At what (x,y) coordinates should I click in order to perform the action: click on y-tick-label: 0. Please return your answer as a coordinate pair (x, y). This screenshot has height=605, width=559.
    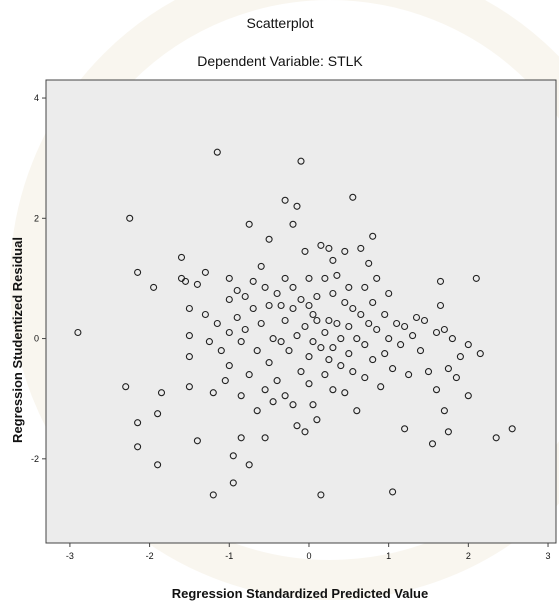
    Looking at the image, I should click on (36, 339).